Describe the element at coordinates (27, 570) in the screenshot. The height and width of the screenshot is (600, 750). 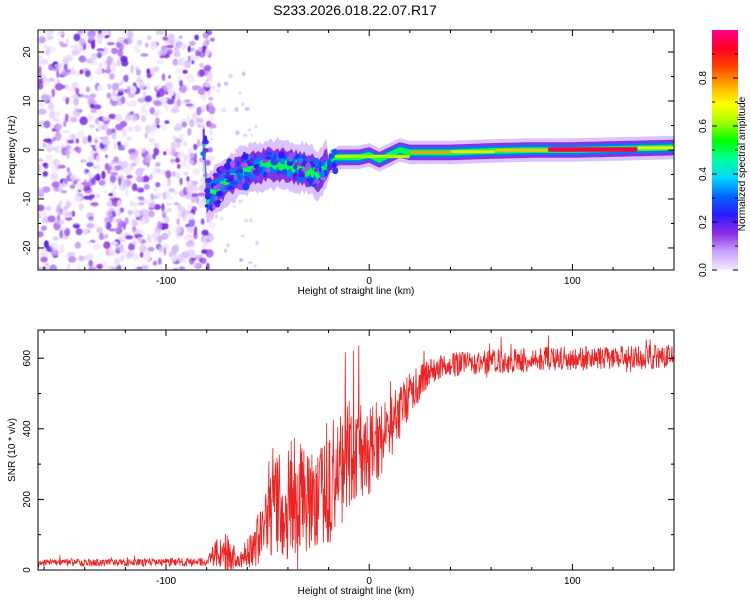
I see `y-tick-label: 0` at that location.